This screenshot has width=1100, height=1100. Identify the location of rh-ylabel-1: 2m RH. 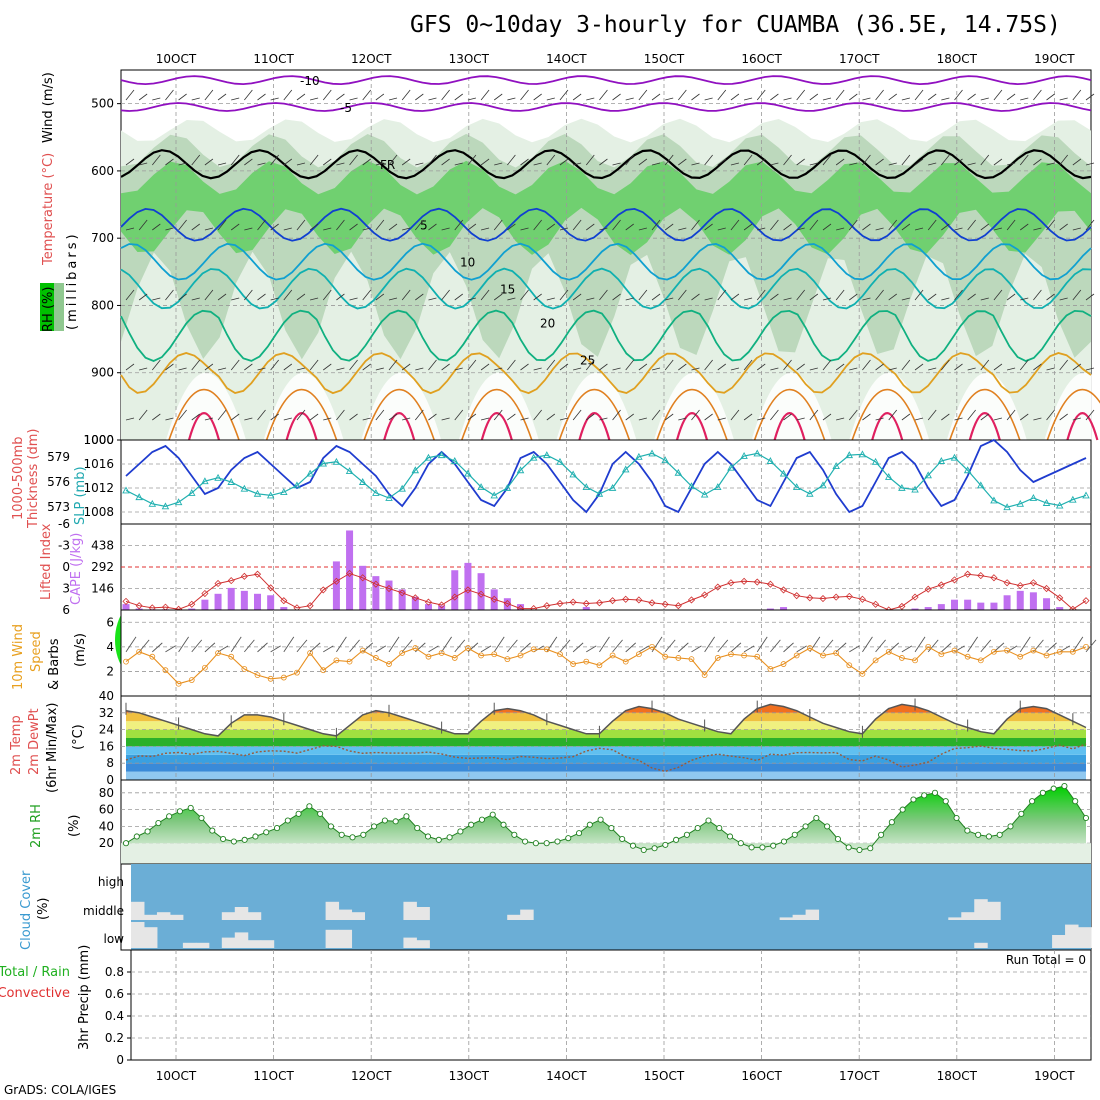
(36, 826).